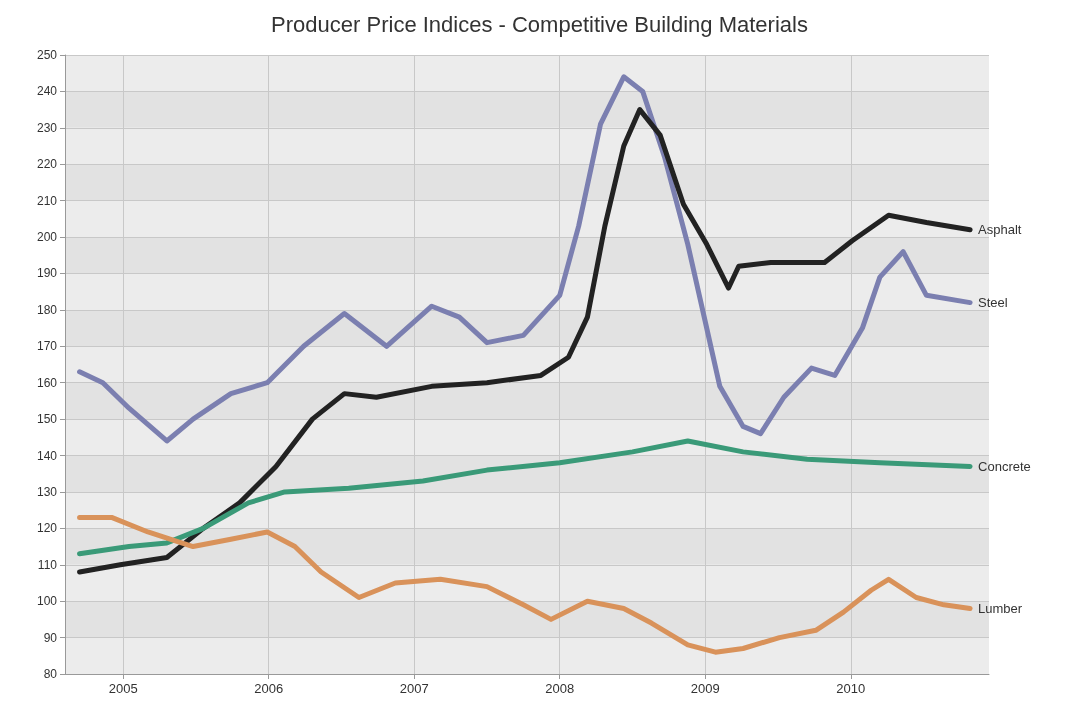 This screenshot has width=1079, height=719. Describe the element at coordinates (47, 601) in the screenshot. I see `y-tick-label: 100` at that location.